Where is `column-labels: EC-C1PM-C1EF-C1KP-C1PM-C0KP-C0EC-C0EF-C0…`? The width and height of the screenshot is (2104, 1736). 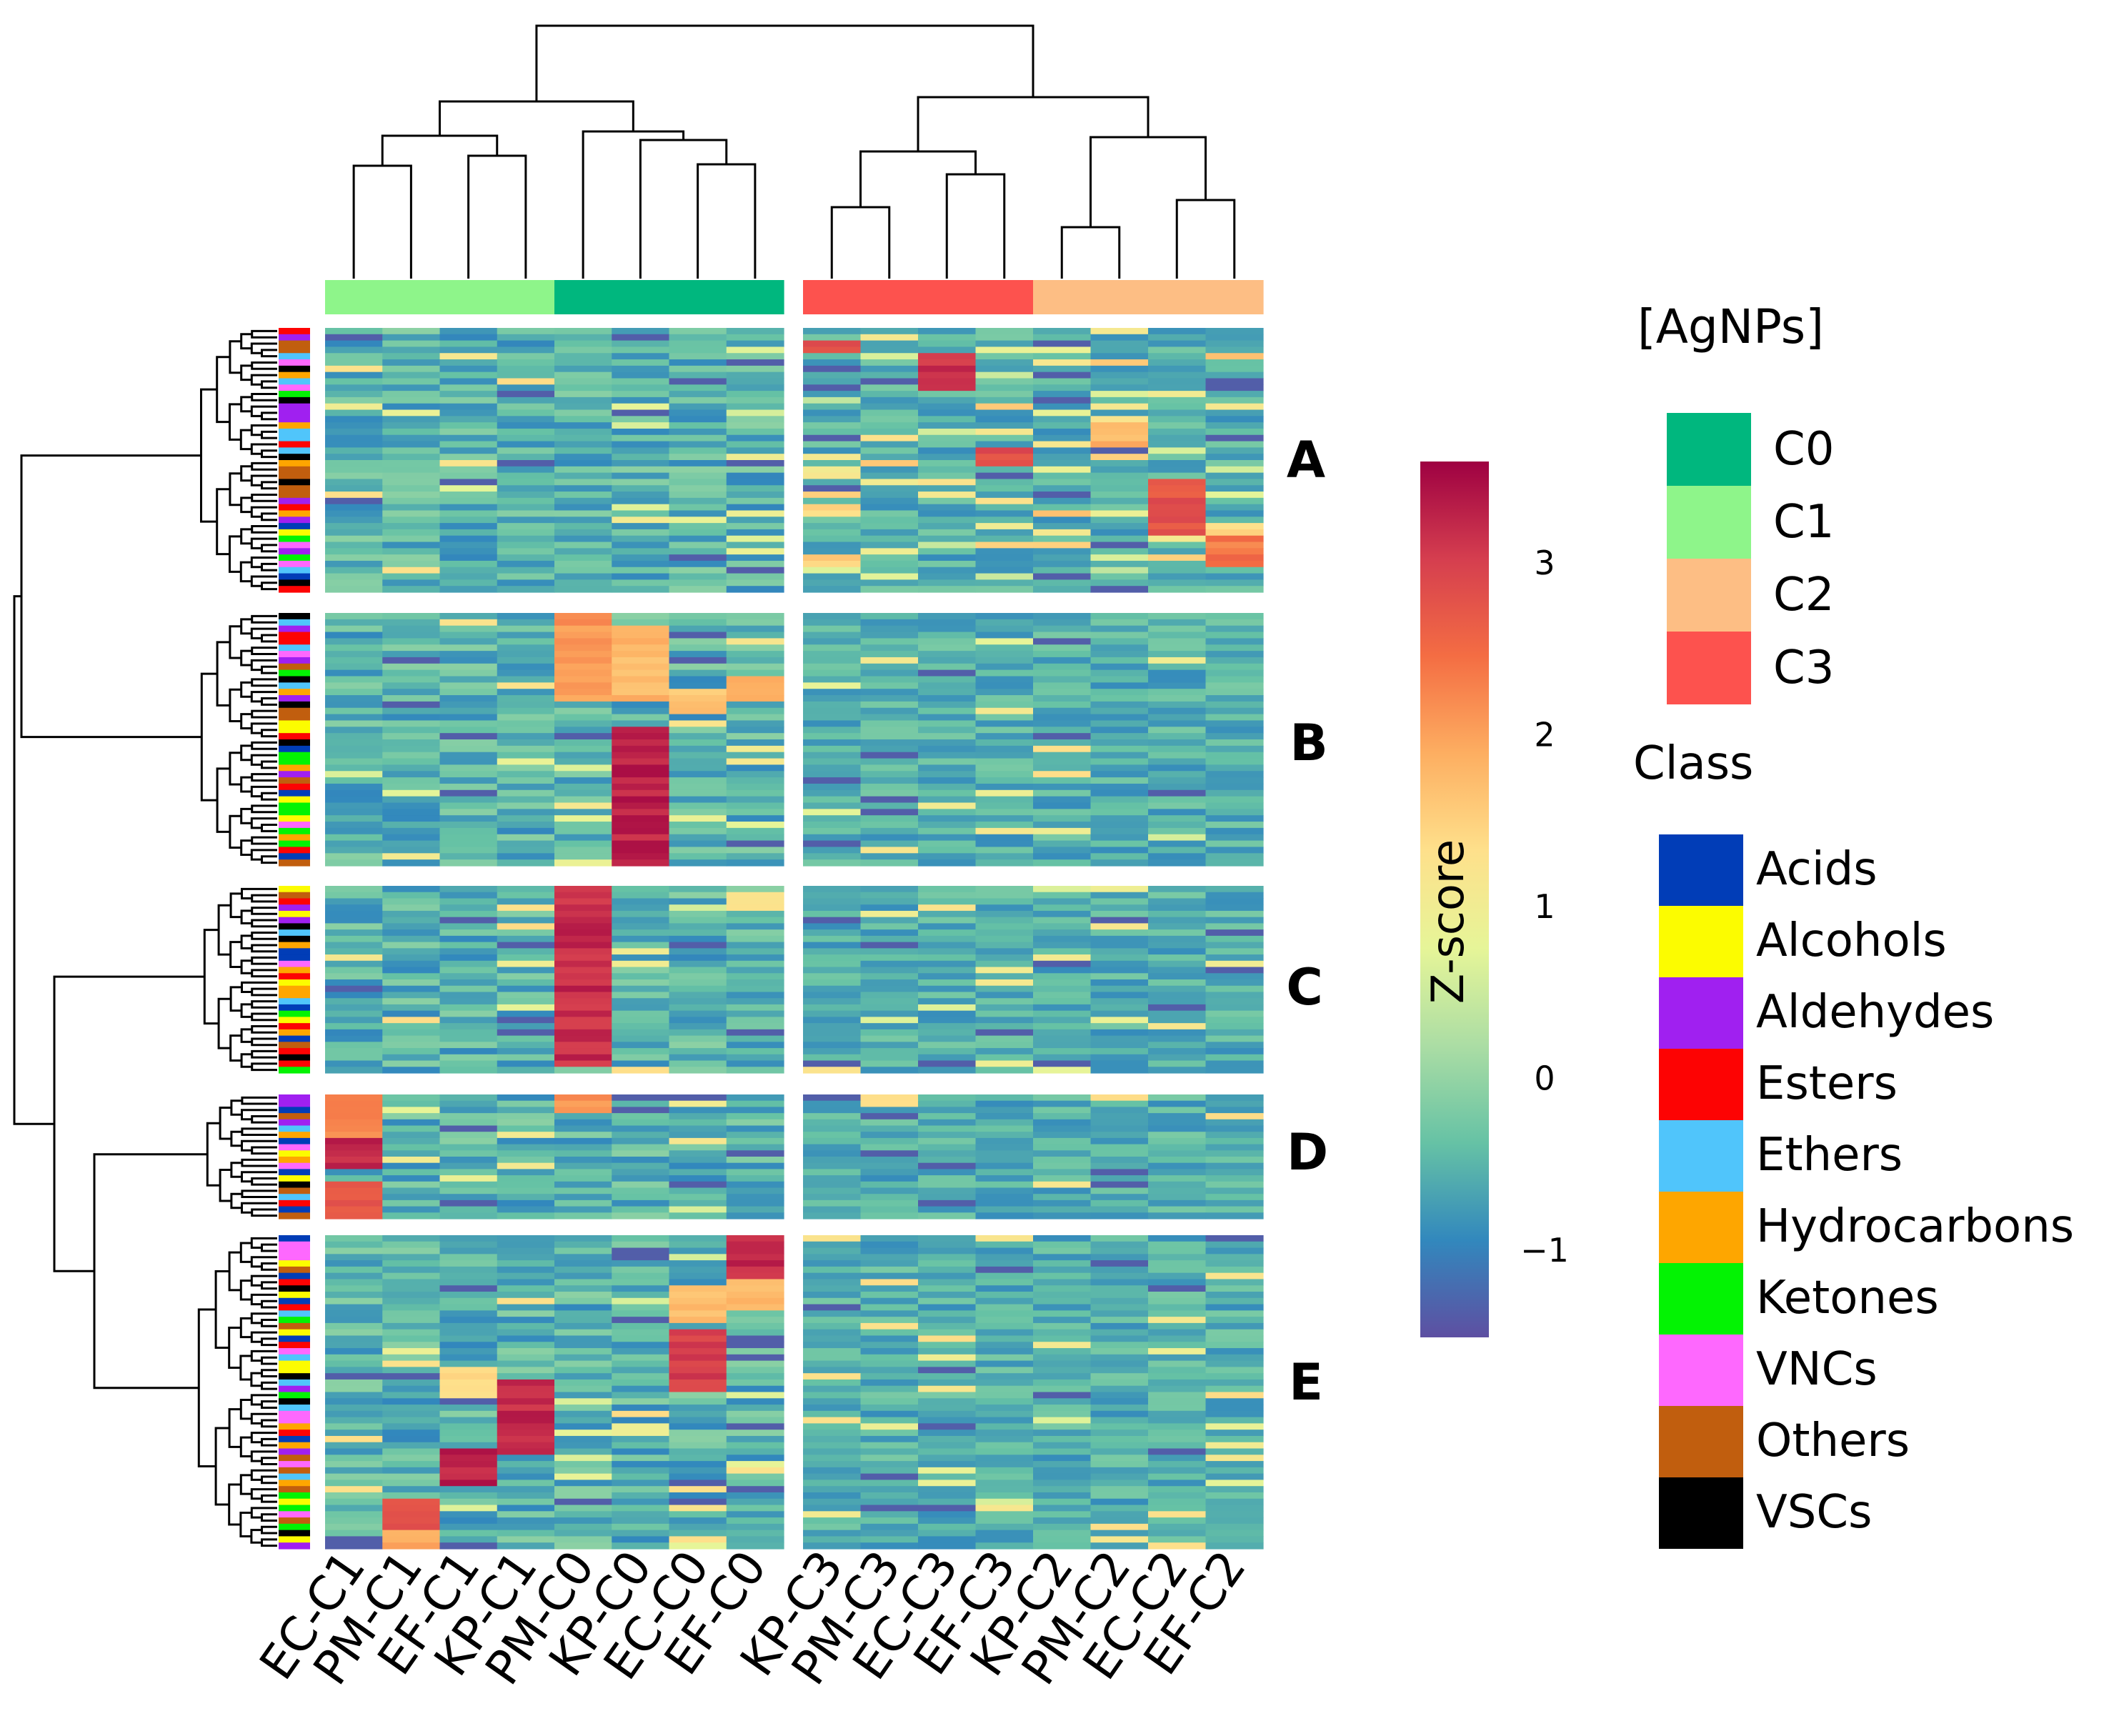
column-labels: EC-C1PM-C1EF-C1KP-C1PM-C0KP-C0EC-C0EF-C0… is located at coordinates (753, 1618).